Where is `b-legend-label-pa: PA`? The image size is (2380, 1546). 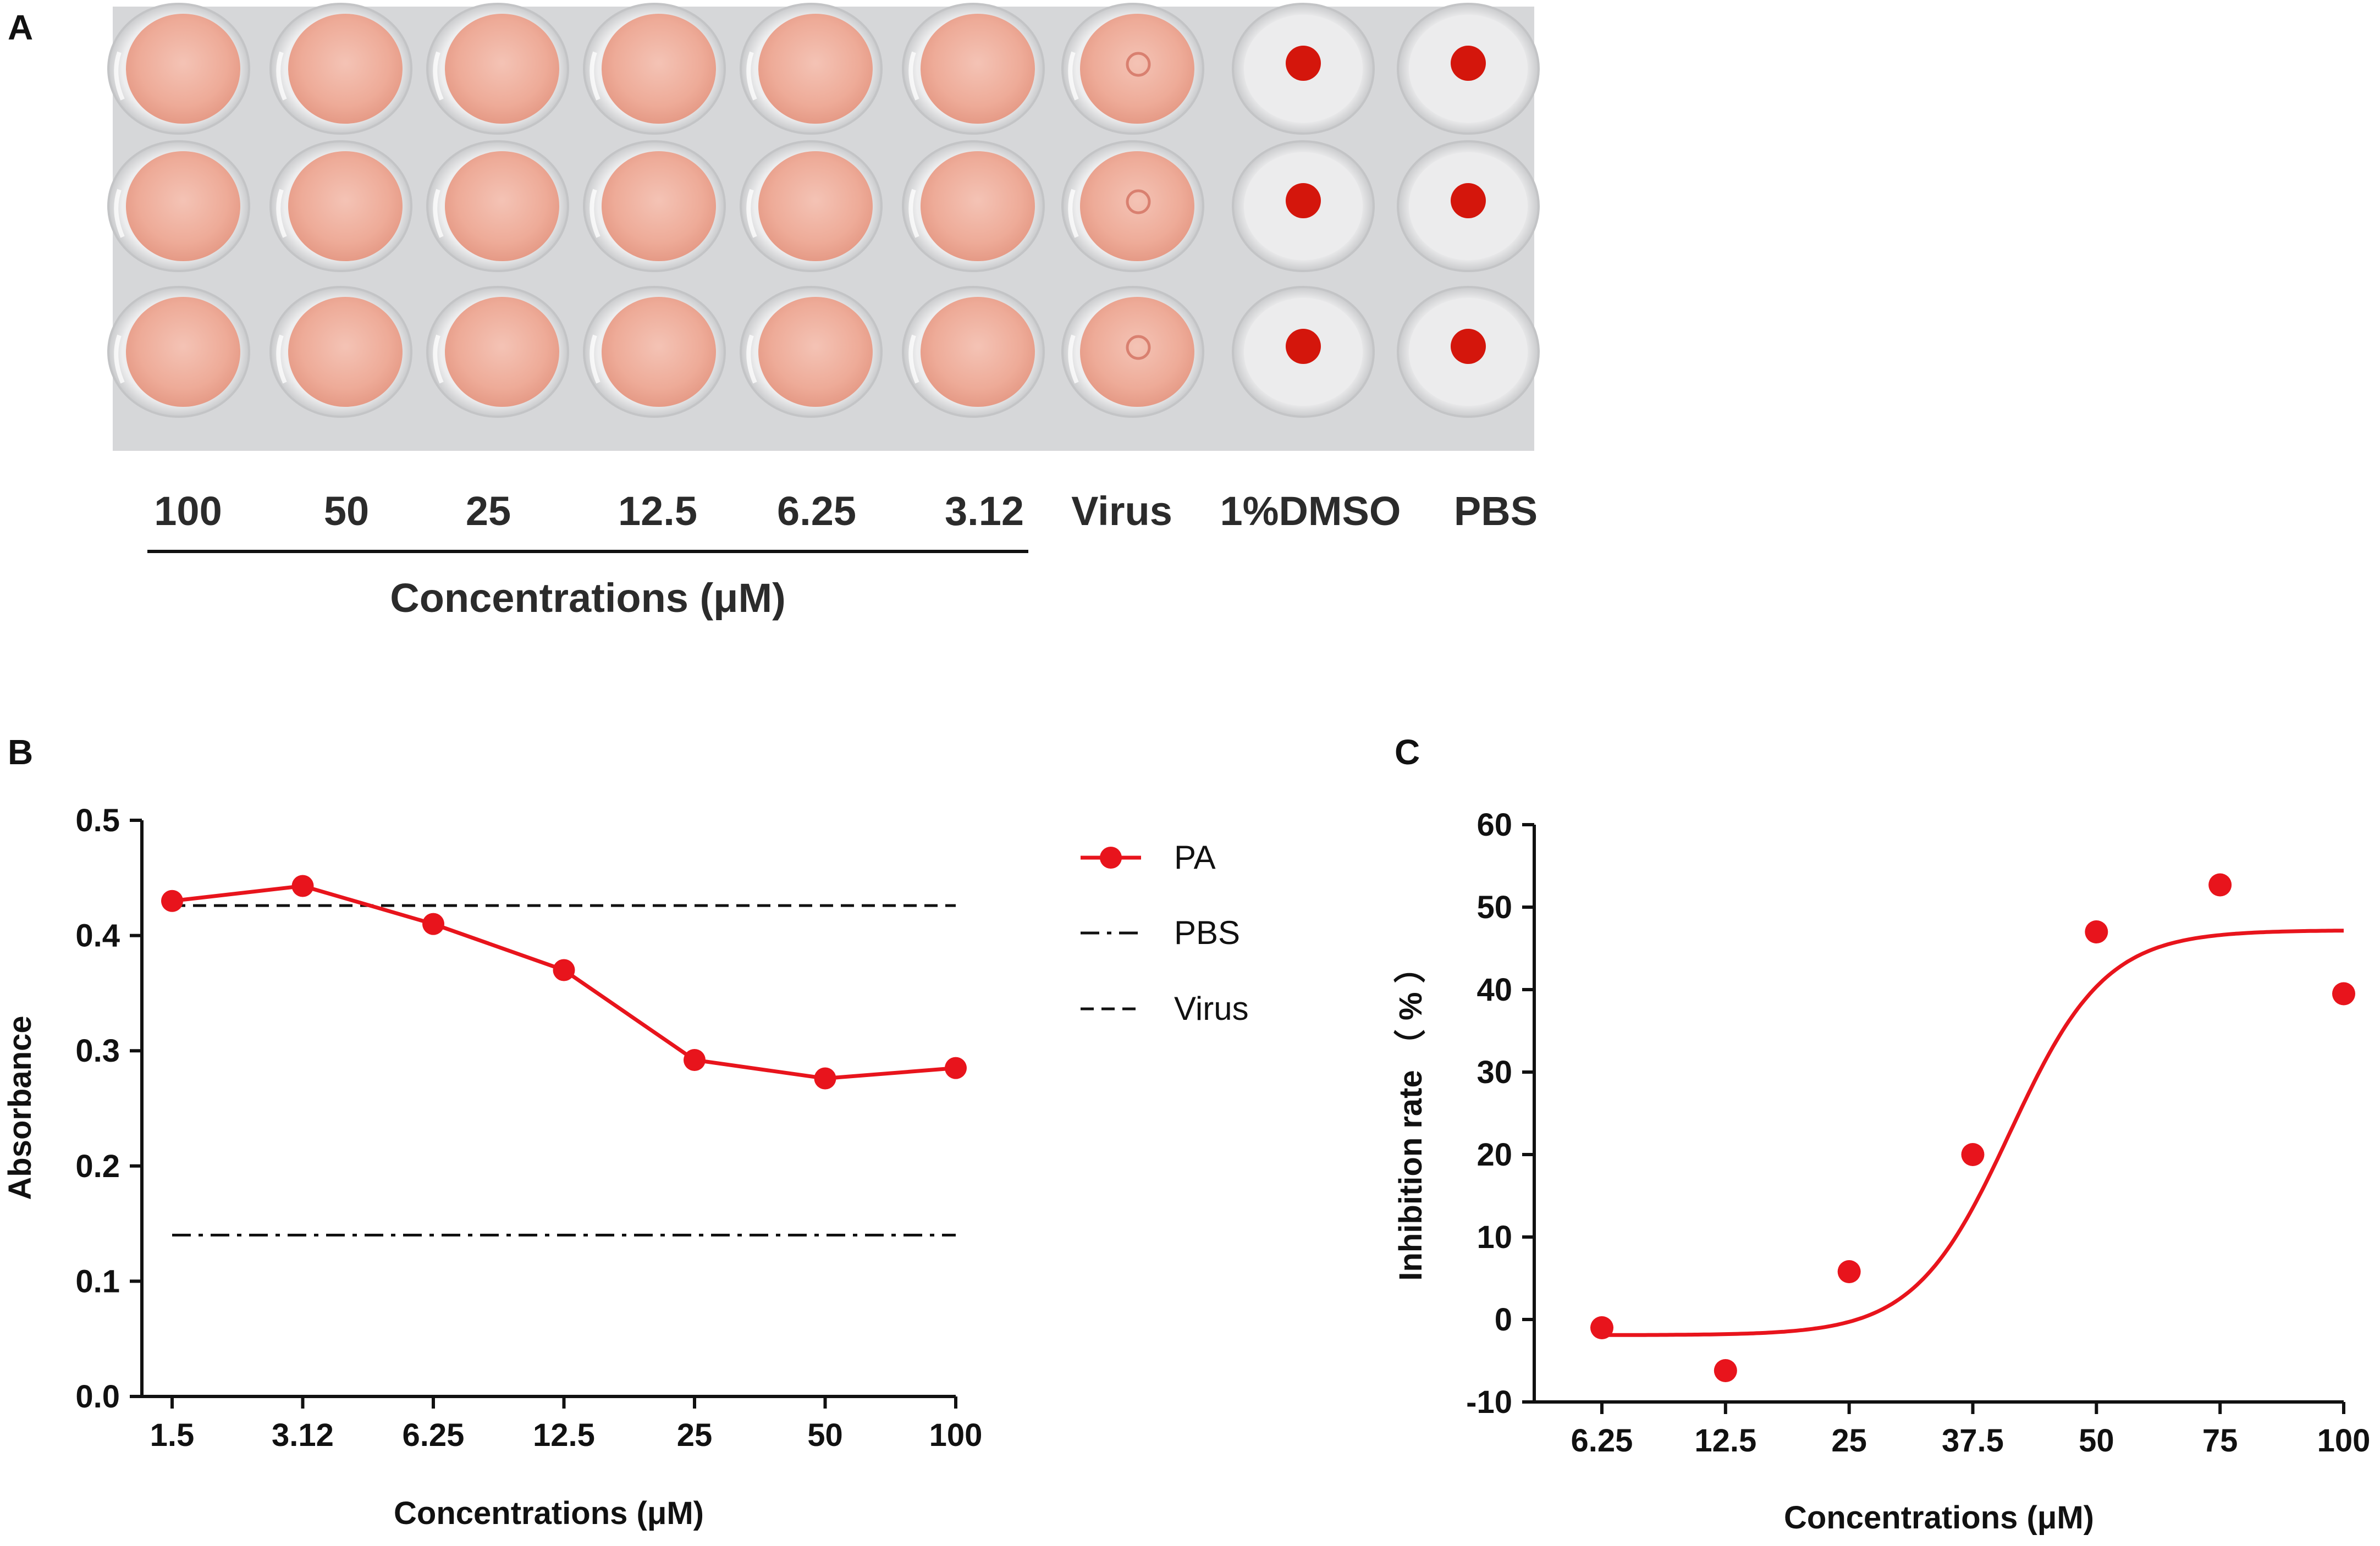
b-legend-label-pa: PA is located at coordinates (1195, 857).